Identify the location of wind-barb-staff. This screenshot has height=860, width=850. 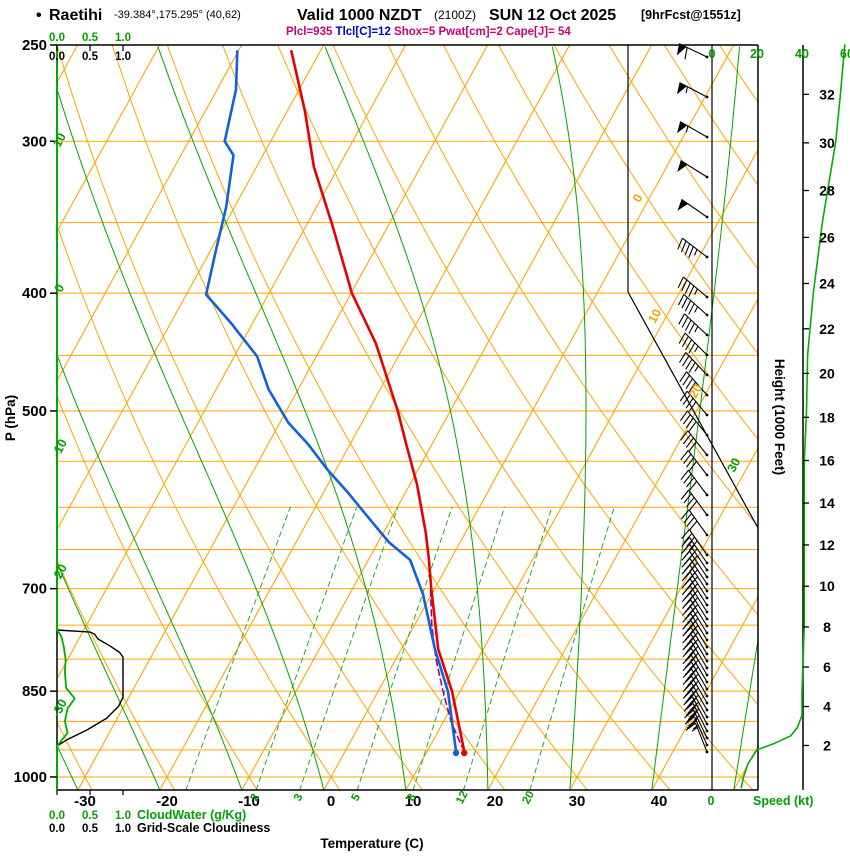
(693, 50).